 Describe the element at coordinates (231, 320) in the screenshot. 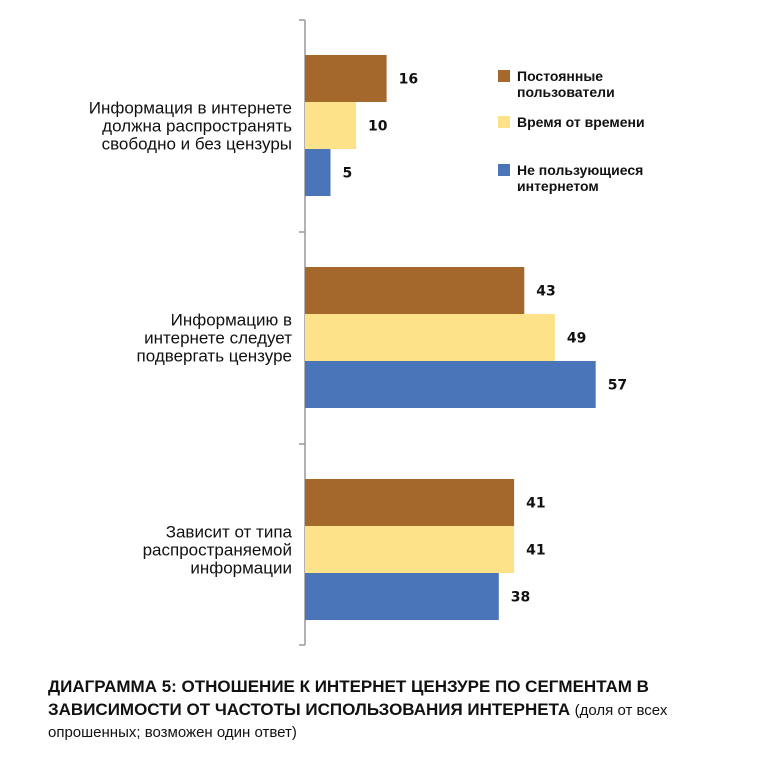

I see `category-label: Информацию в` at that location.